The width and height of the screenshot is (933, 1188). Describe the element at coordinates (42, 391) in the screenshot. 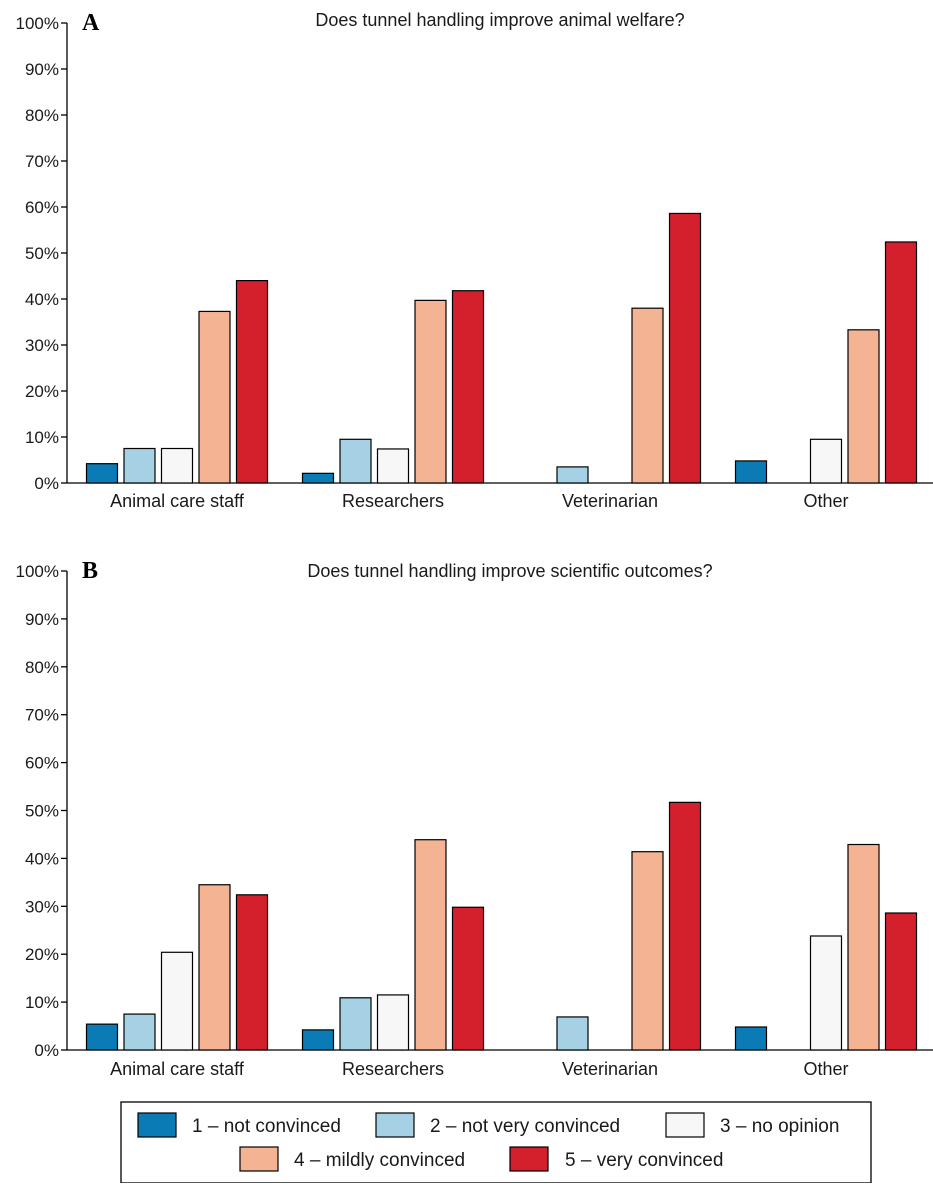

I see `panel-a-y-tick-label: 20%` at that location.